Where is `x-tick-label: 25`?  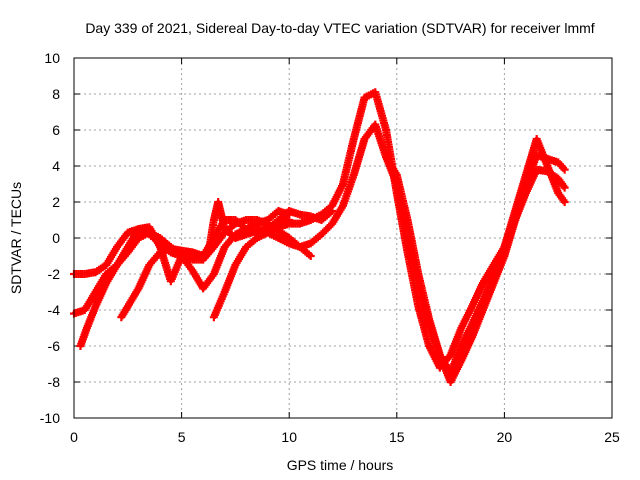
x-tick-label: 25 is located at coordinates (612, 437).